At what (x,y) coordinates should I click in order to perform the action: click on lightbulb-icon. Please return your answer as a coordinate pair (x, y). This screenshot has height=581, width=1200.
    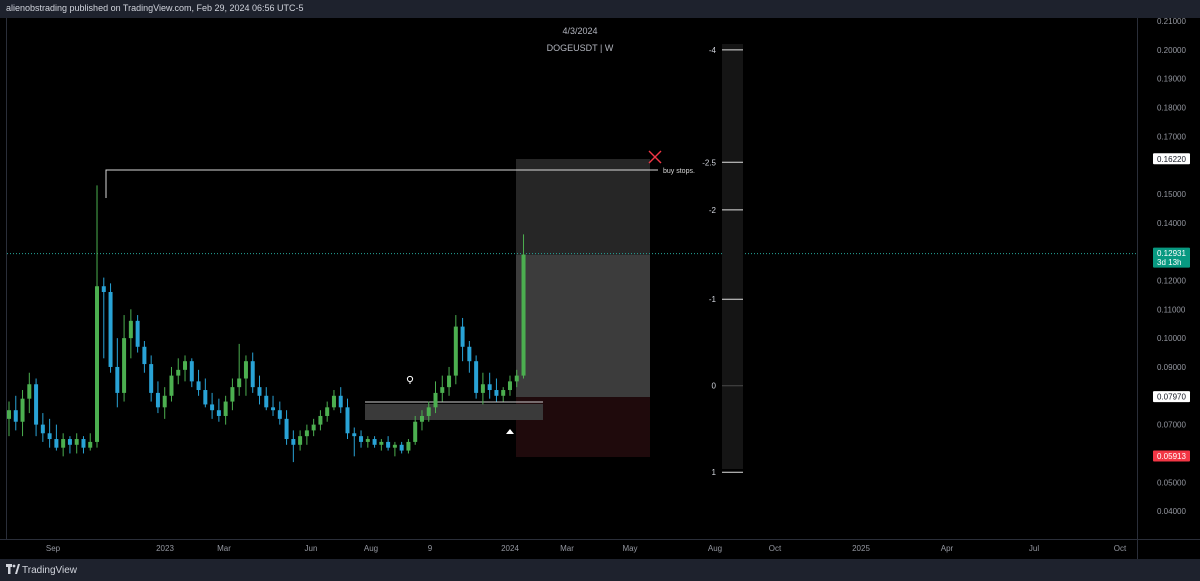
    Looking at the image, I should click on (410, 379).